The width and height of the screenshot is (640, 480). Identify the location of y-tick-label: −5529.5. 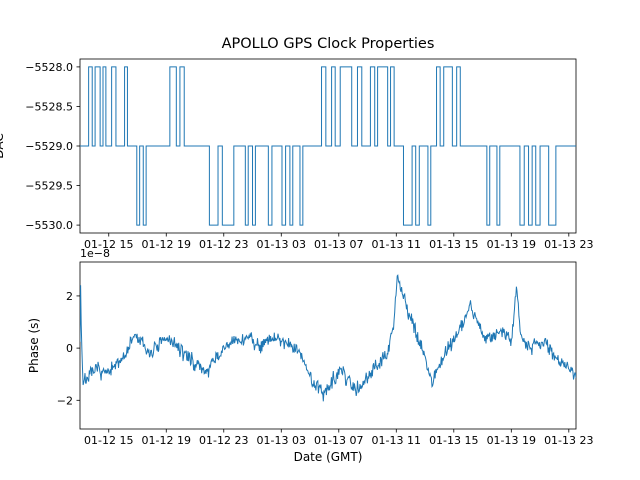
(49, 186).